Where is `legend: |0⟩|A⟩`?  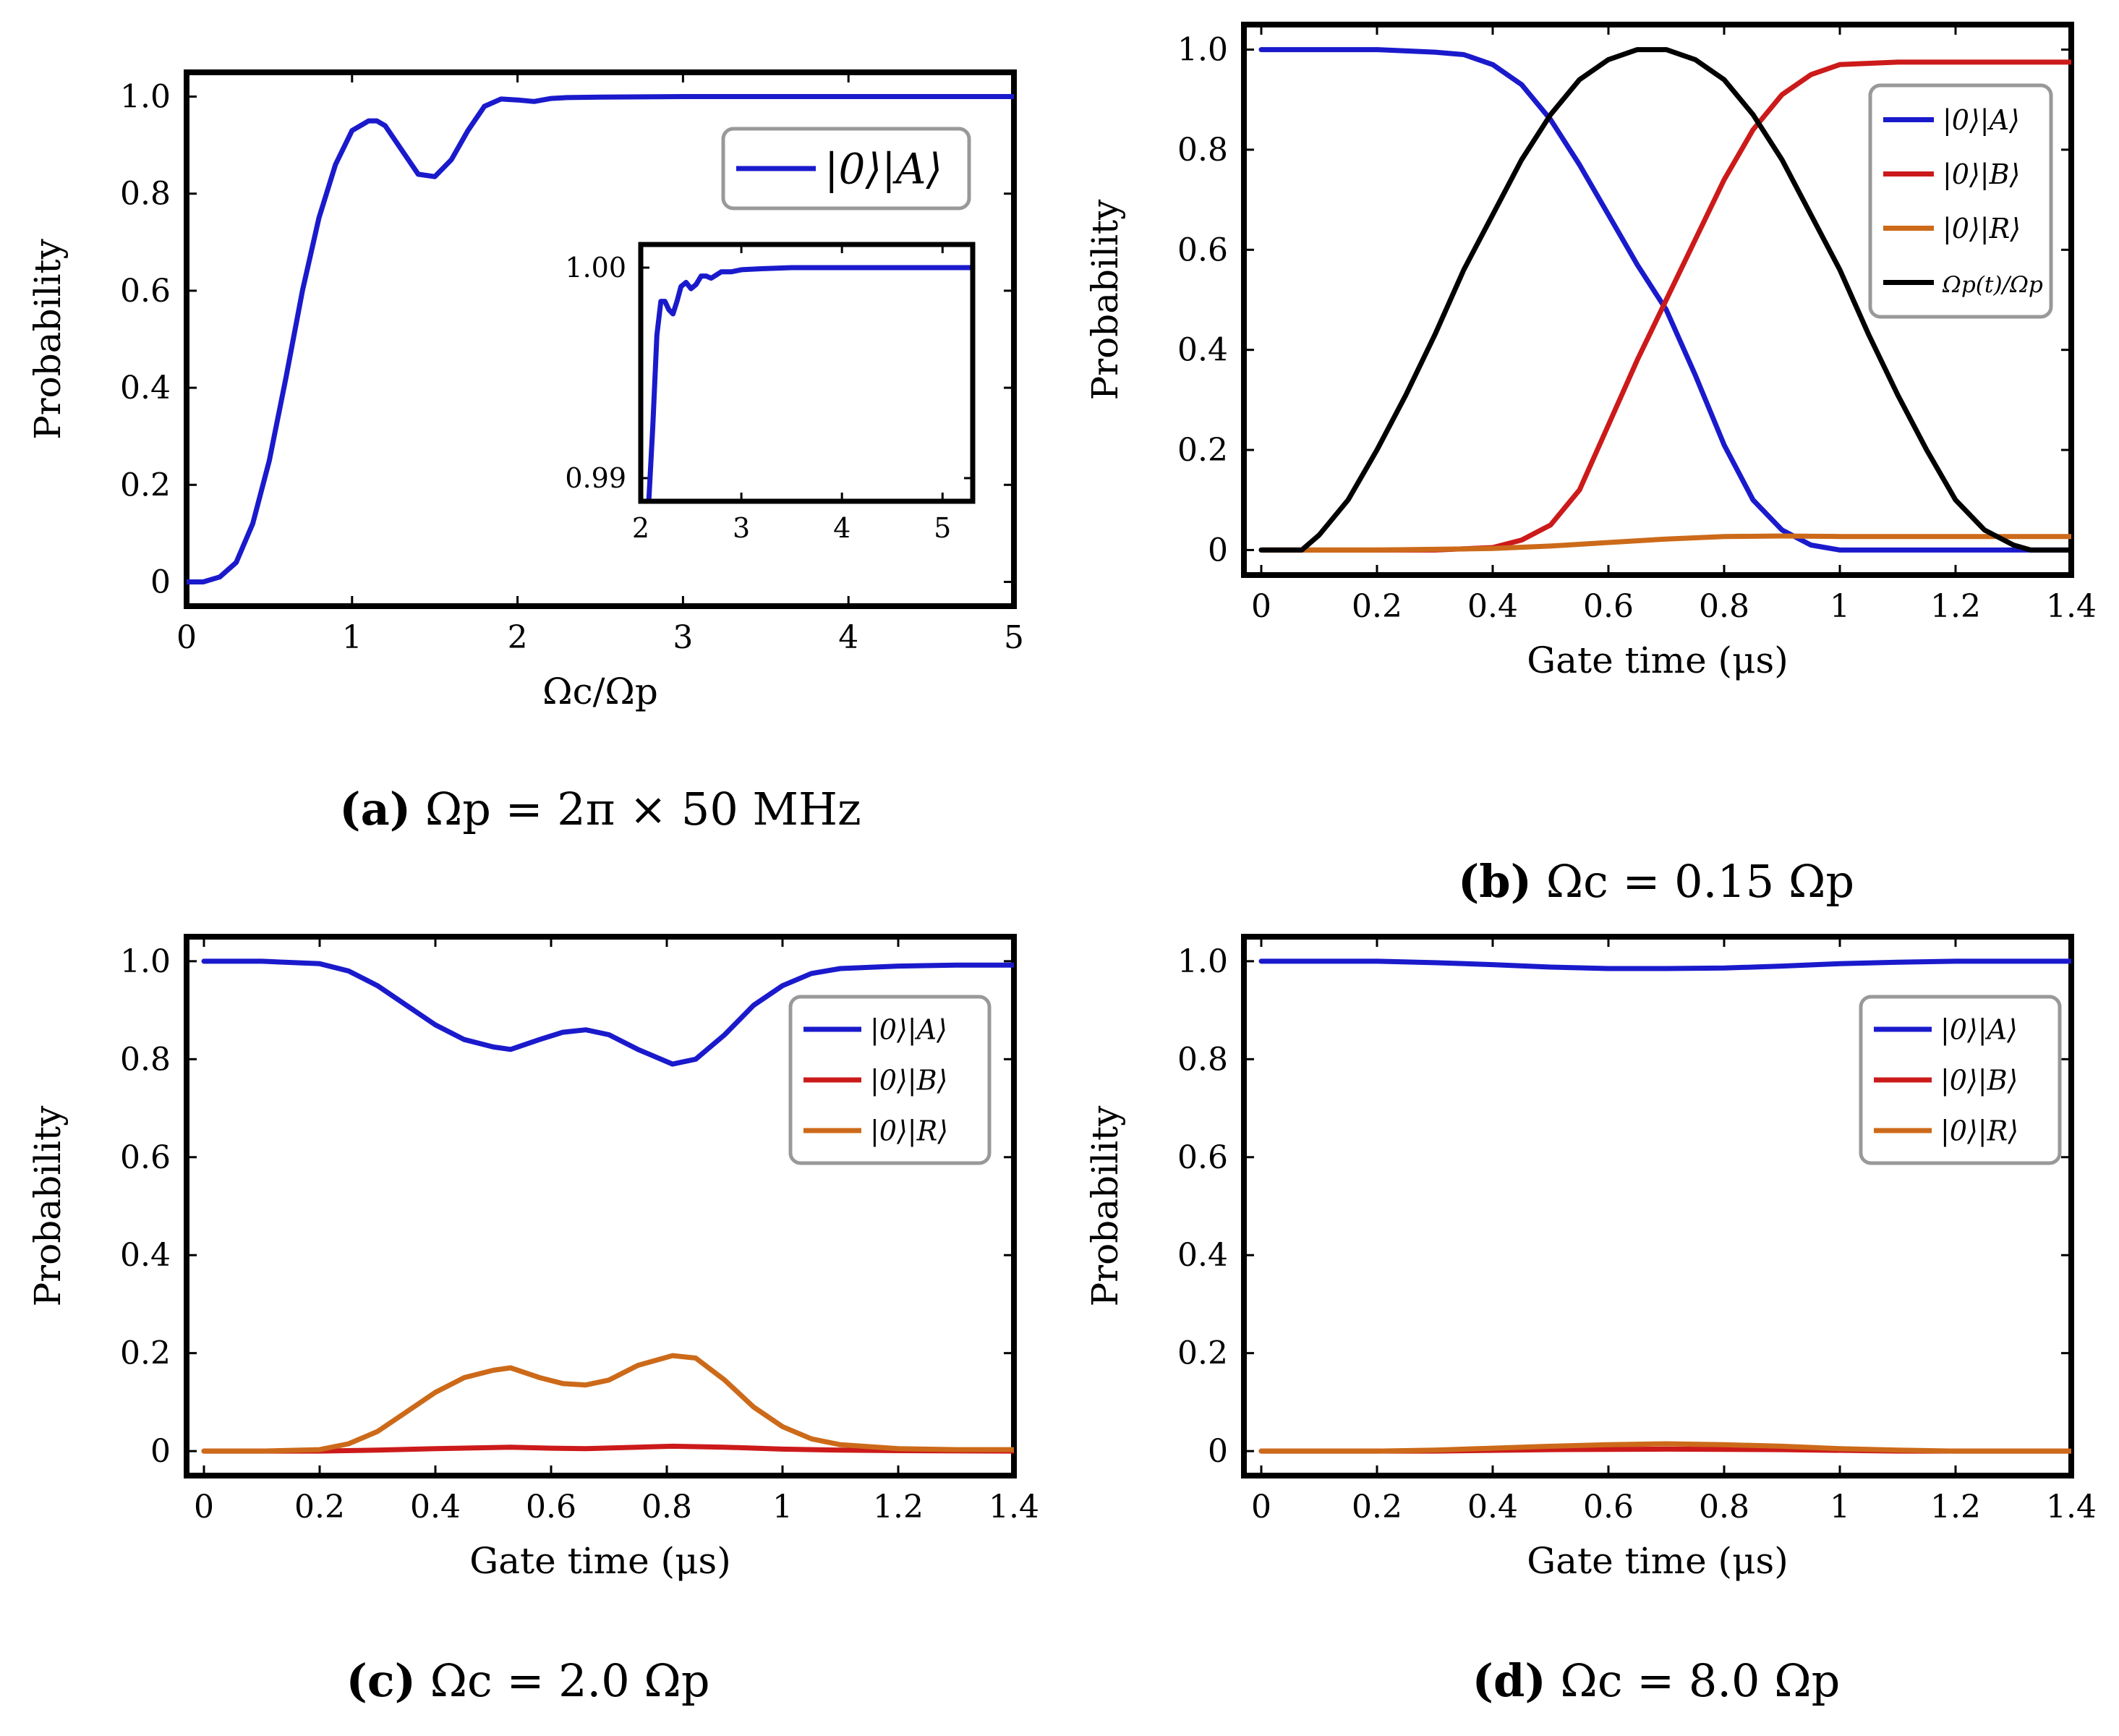 legend: |0⟩|A⟩ is located at coordinates (846, 168).